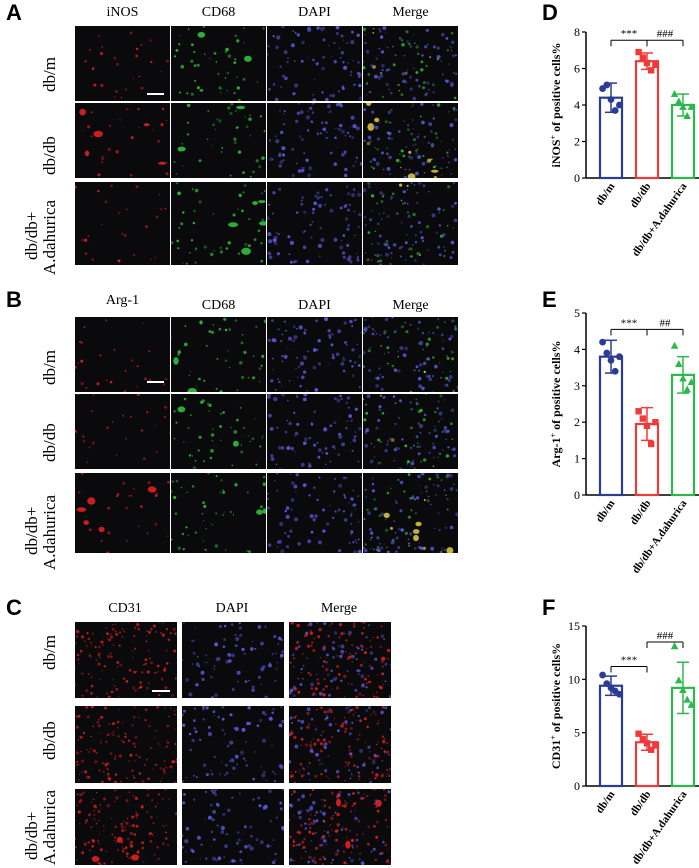 This screenshot has width=699, height=868. Describe the element at coordinates (577, 459) in the screenshot. I see `y-tick-label: 1` at that location.